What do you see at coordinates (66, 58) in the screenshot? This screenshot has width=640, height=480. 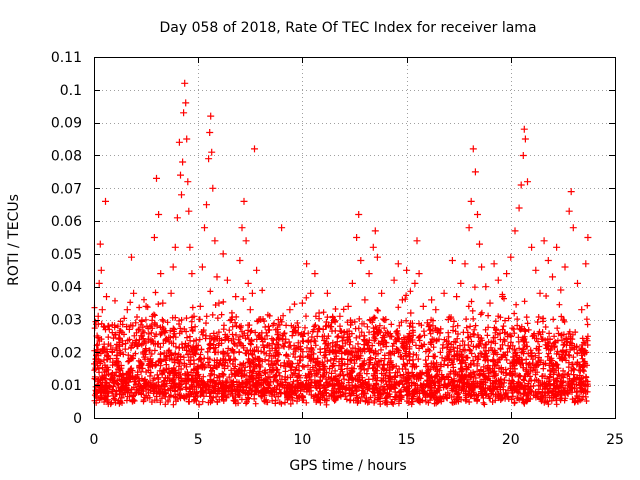 I see `y-tick-label: 0.11` at bounding box center [66, 58].